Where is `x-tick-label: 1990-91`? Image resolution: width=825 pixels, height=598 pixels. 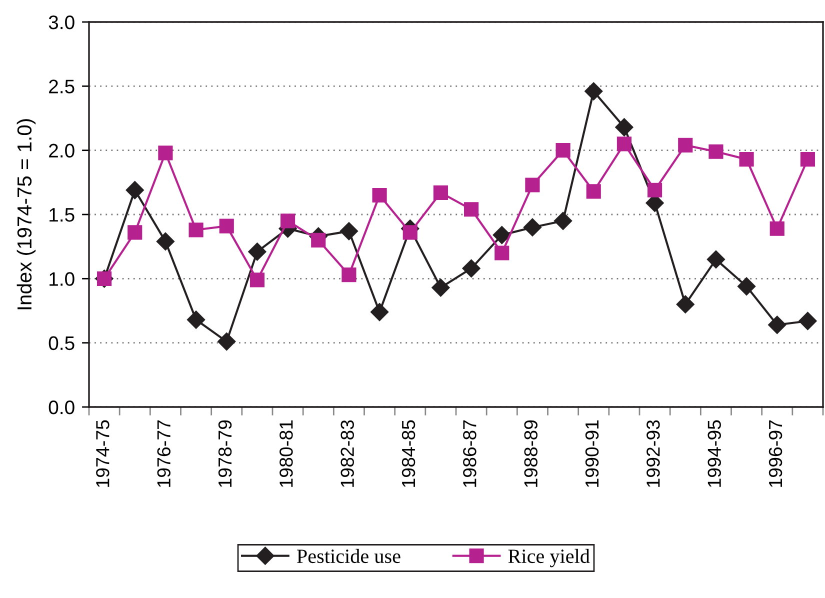
x-tick-label: 1990-91 is located at coordinates (592, 453).